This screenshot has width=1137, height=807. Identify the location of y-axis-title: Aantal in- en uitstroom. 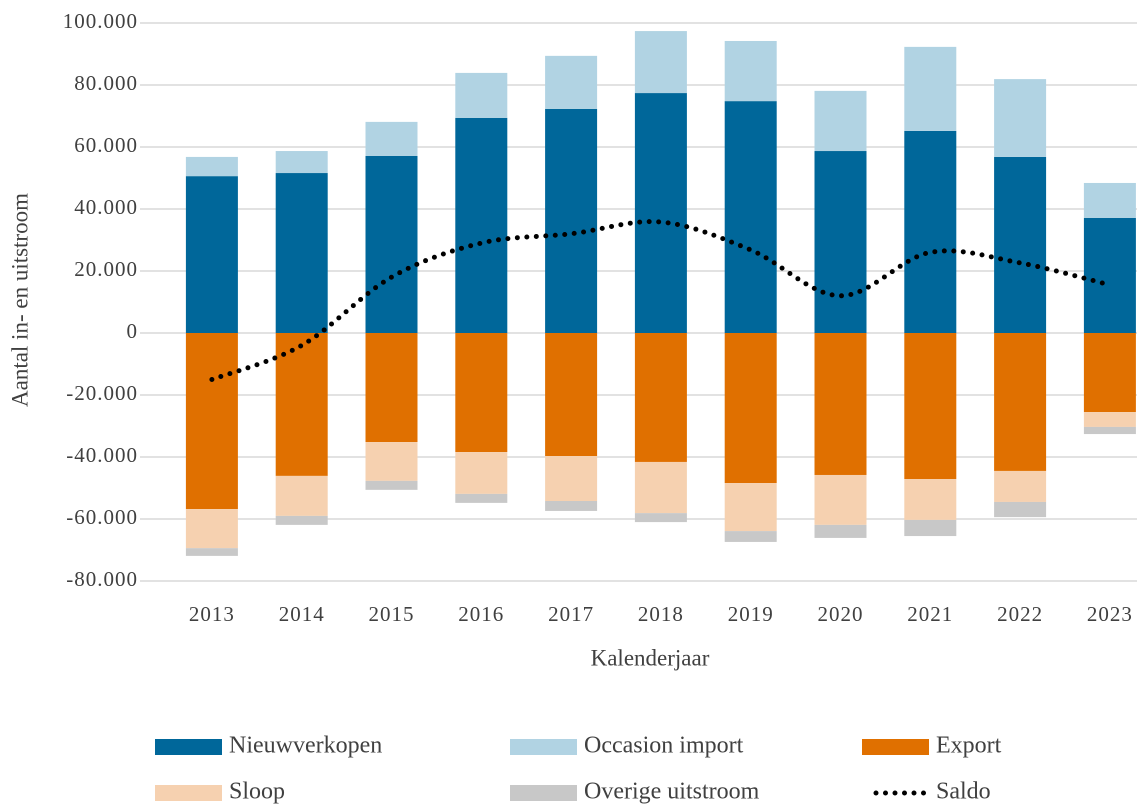
(19, 300).